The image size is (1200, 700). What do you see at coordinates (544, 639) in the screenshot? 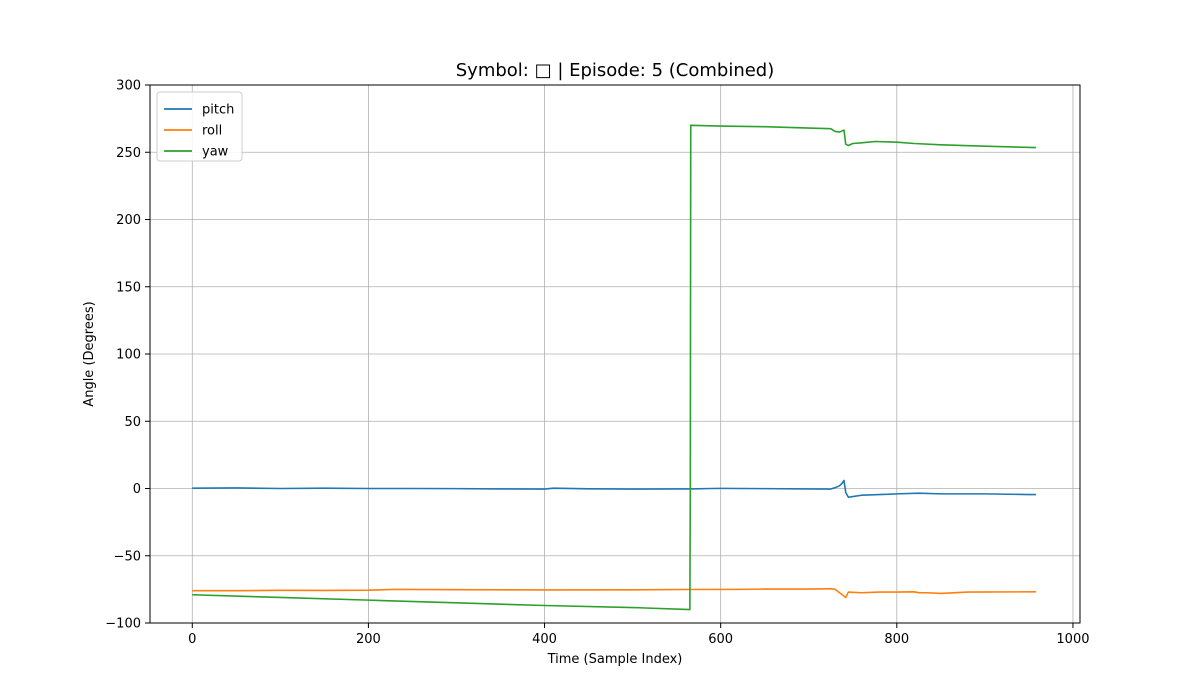
I see `x-tick-label: 400` at bounding box center [544, 639].